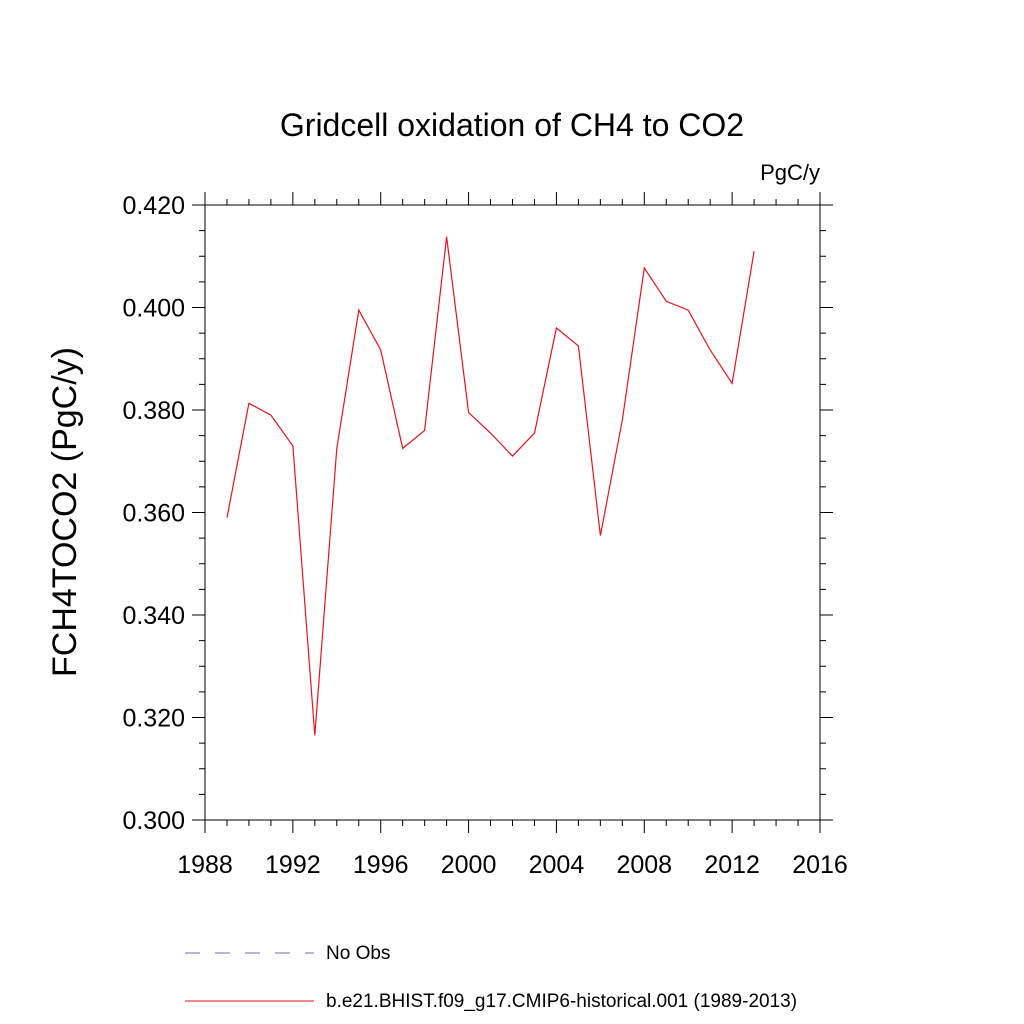  I want to click on chart-title: Gridcell oxidation of CH4 to CO2, so click(512, 125).